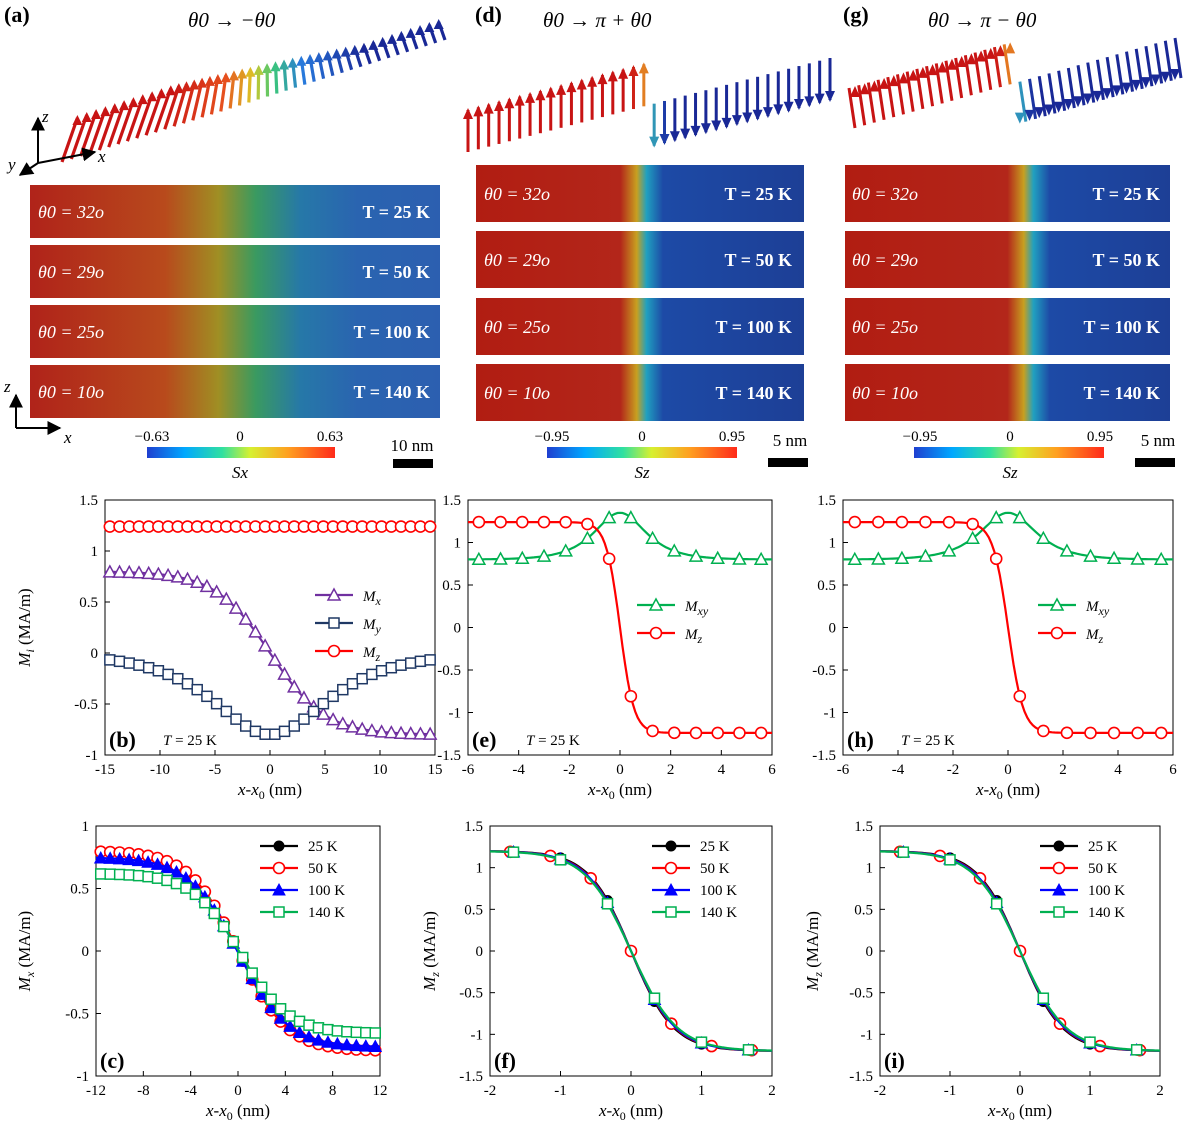  I want to click on colorbar-d-mid: 0, so click(642, 437).